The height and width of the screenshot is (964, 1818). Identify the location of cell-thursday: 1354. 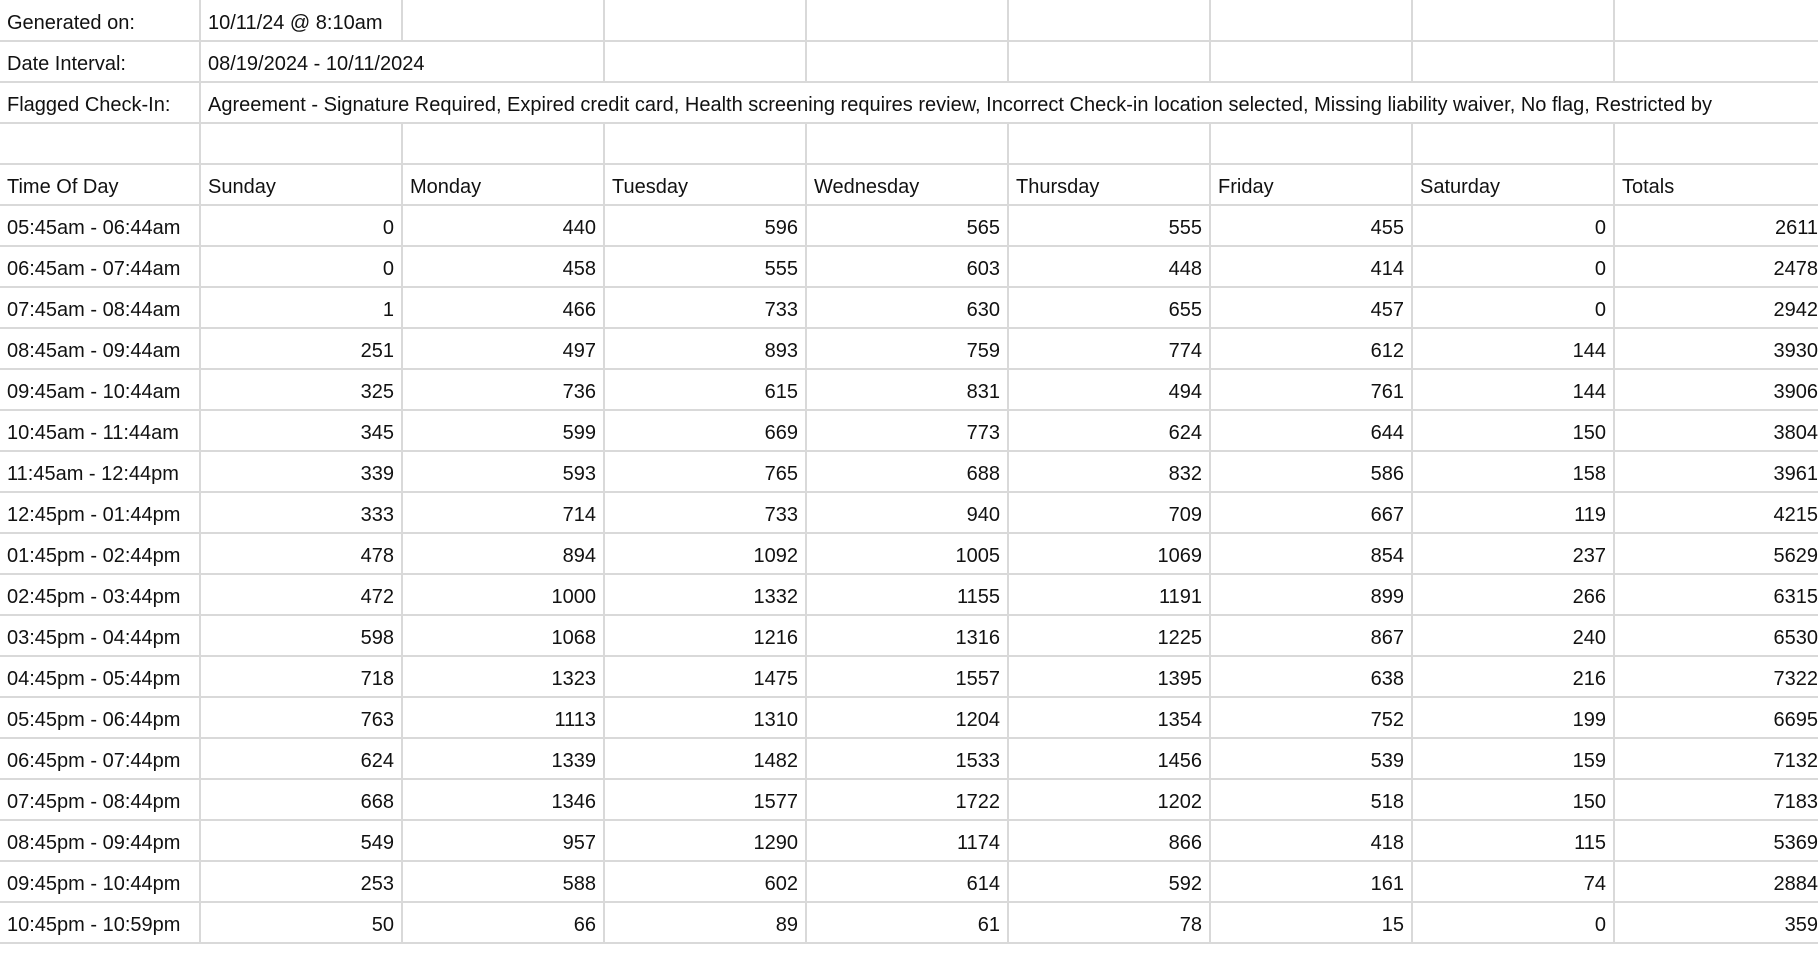
(1109, 718).